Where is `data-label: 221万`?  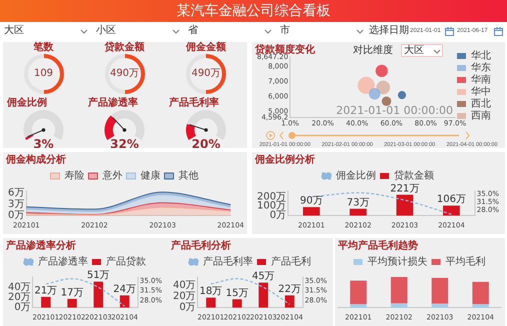
data-label: 221万 is located at coordinates (405, 188).